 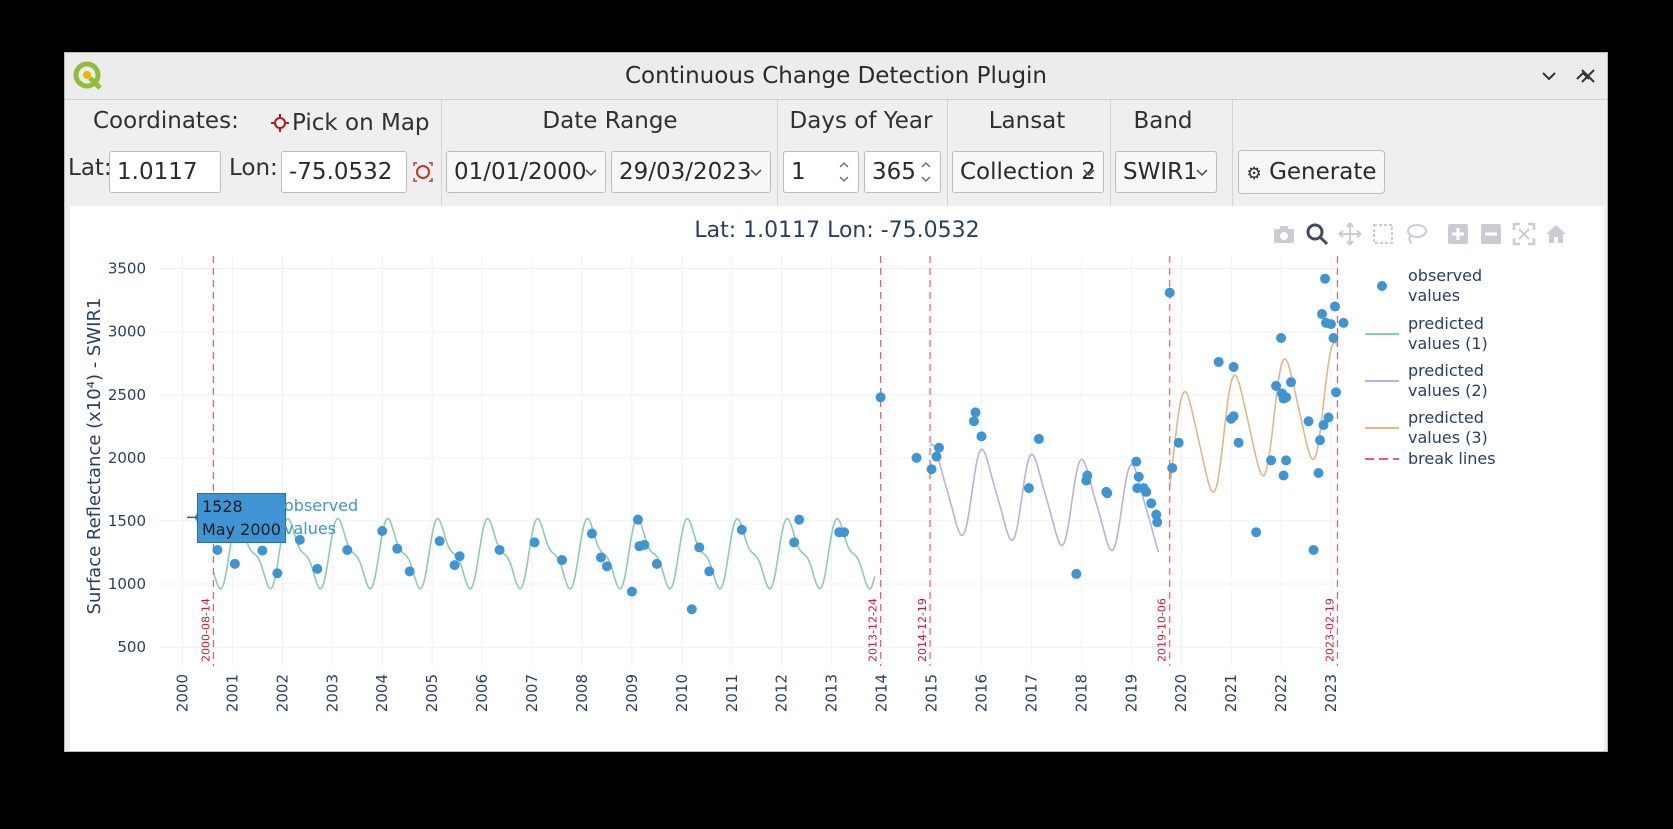 What do you see at coordinates (1350, 234) in the screenshot?
I see `pan-icon` at bounding box center [1350, 234].